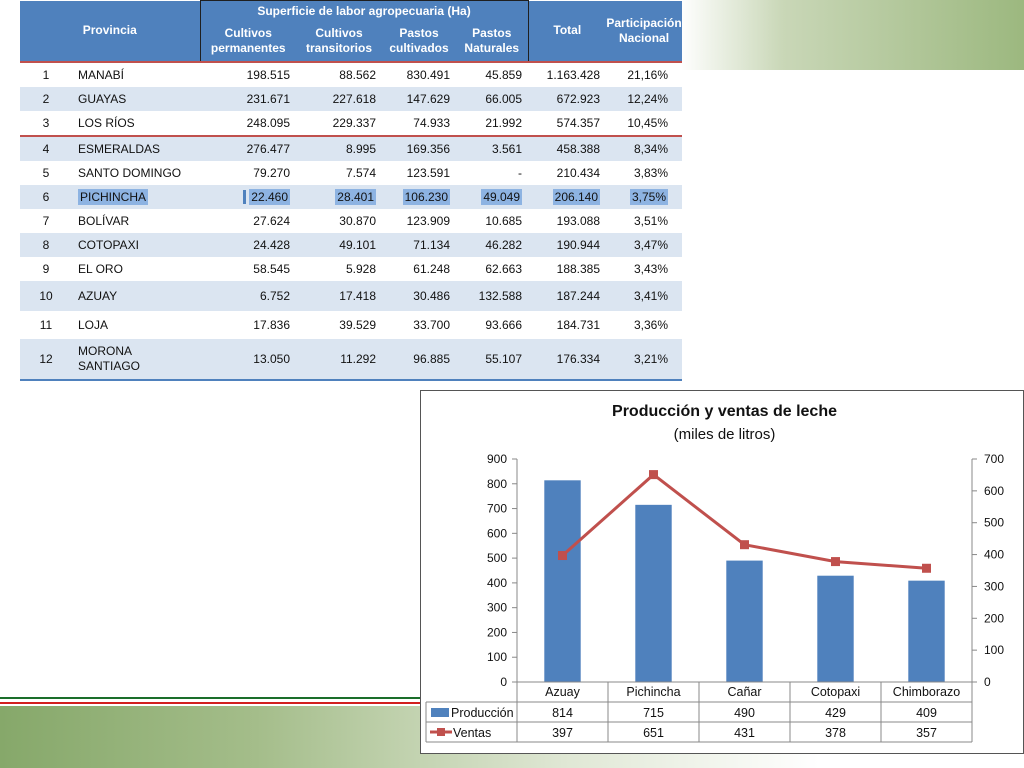 Image resolution: width=1024 pixels, height=768 pixels. I want to click on left-axis-tick-label: 0, so click(503, 682).